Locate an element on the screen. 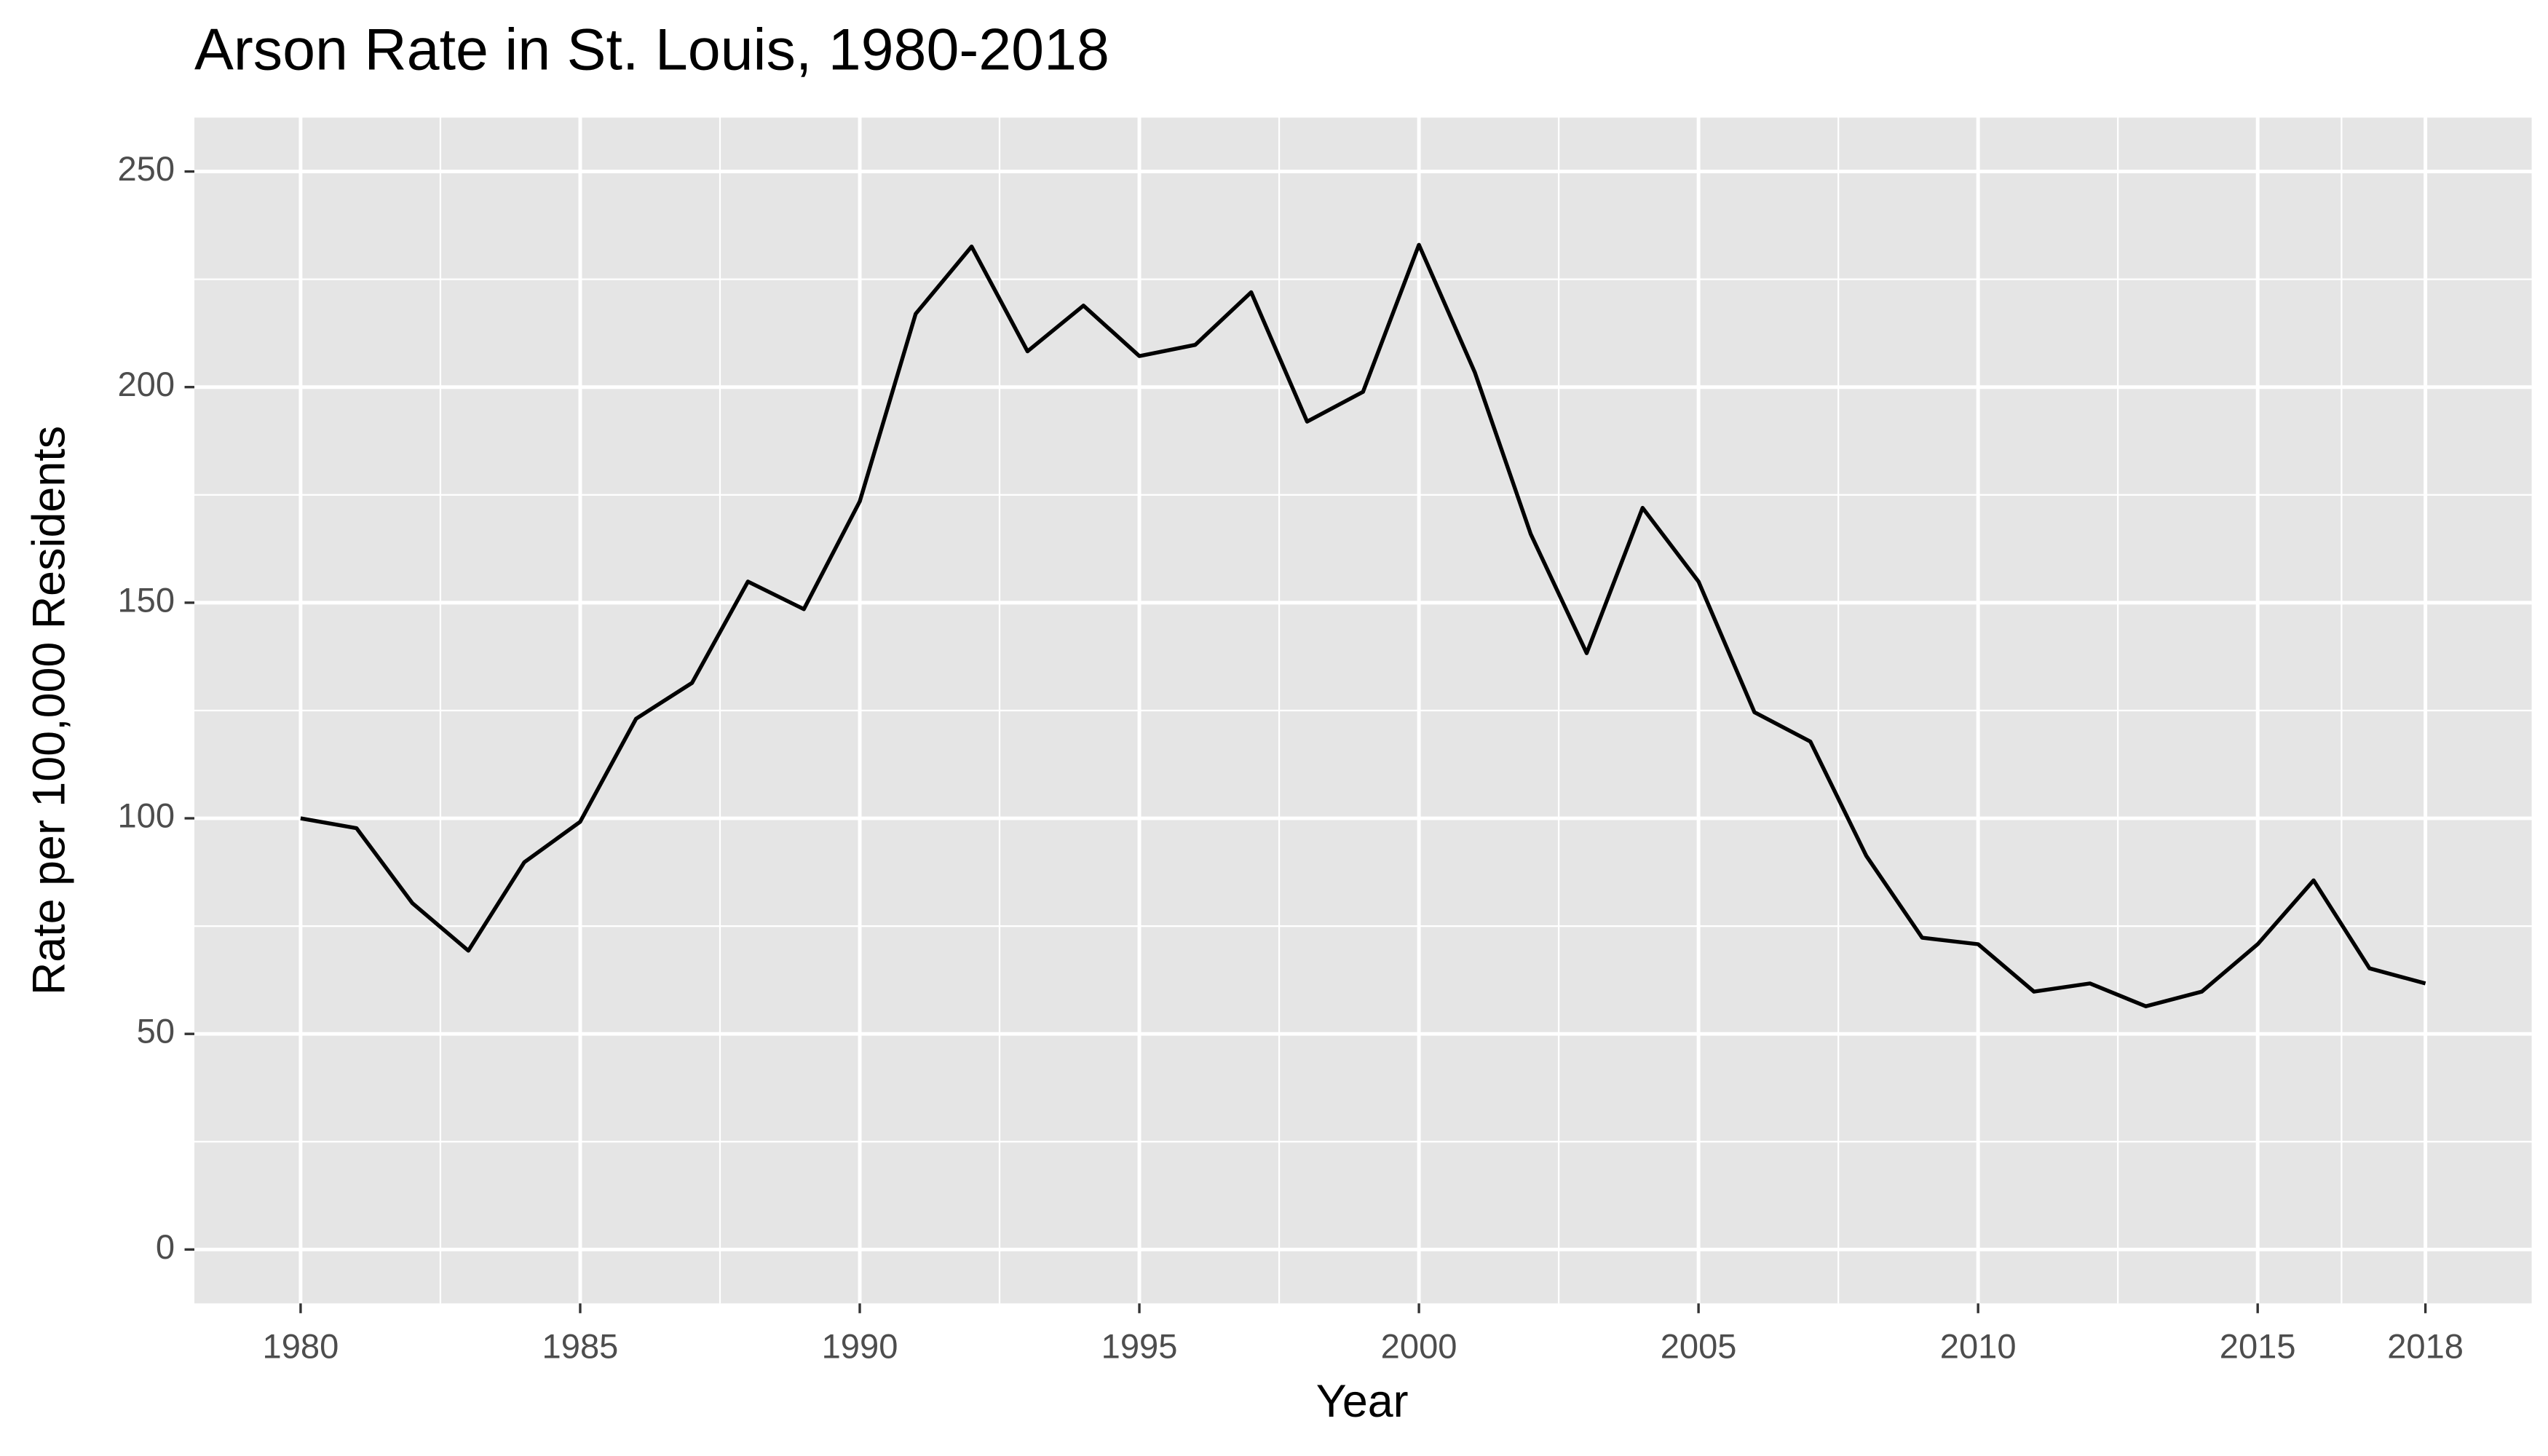 The width and height of the screenshot is (2548, 1456). y-tick-label: 0 is located at coordinates (165, 1246).